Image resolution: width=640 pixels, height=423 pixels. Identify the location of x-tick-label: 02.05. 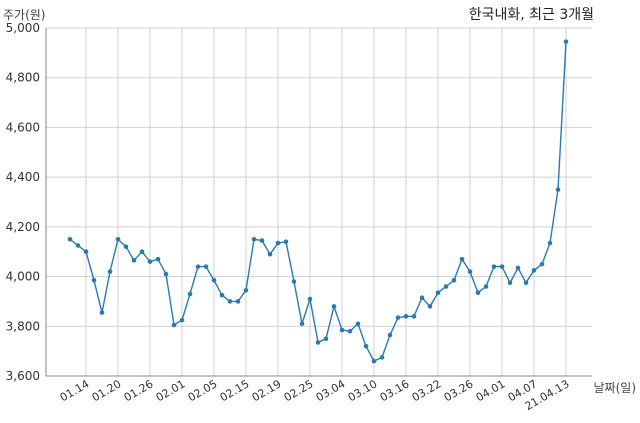
(203, 390).